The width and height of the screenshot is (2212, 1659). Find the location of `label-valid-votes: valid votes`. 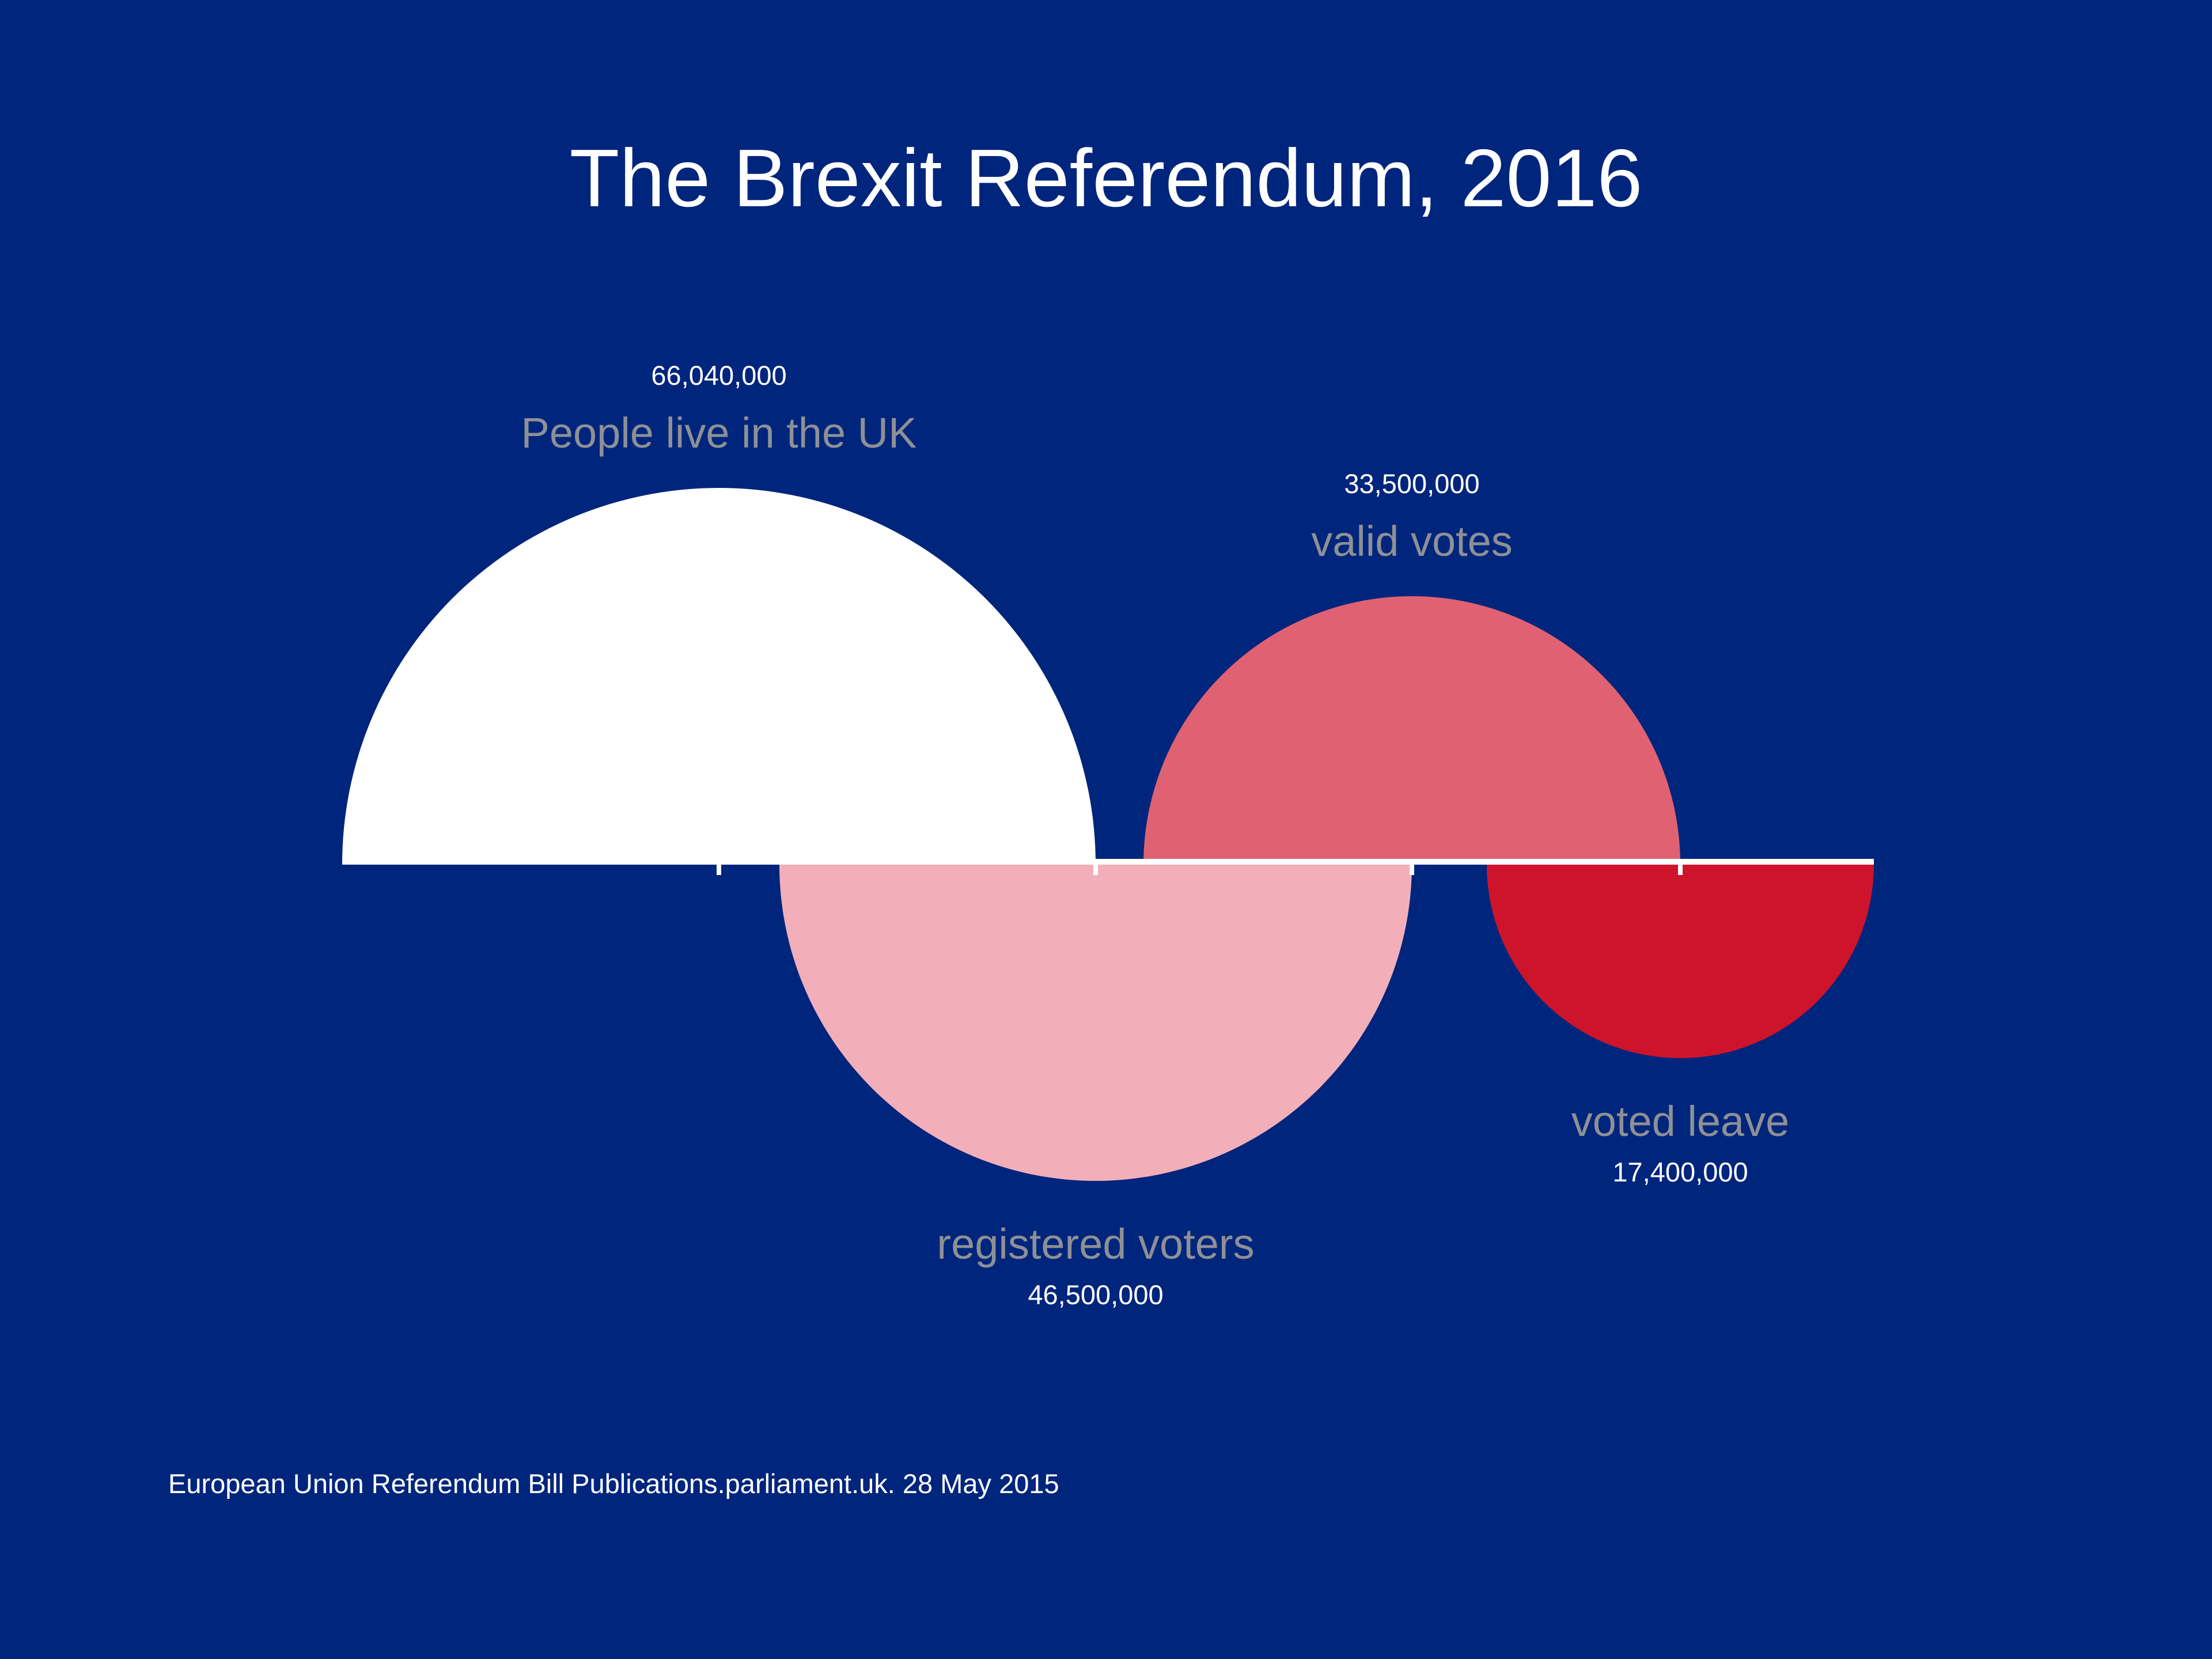

label-valid-votes: valid votes is located at coordinates (1412, 541).